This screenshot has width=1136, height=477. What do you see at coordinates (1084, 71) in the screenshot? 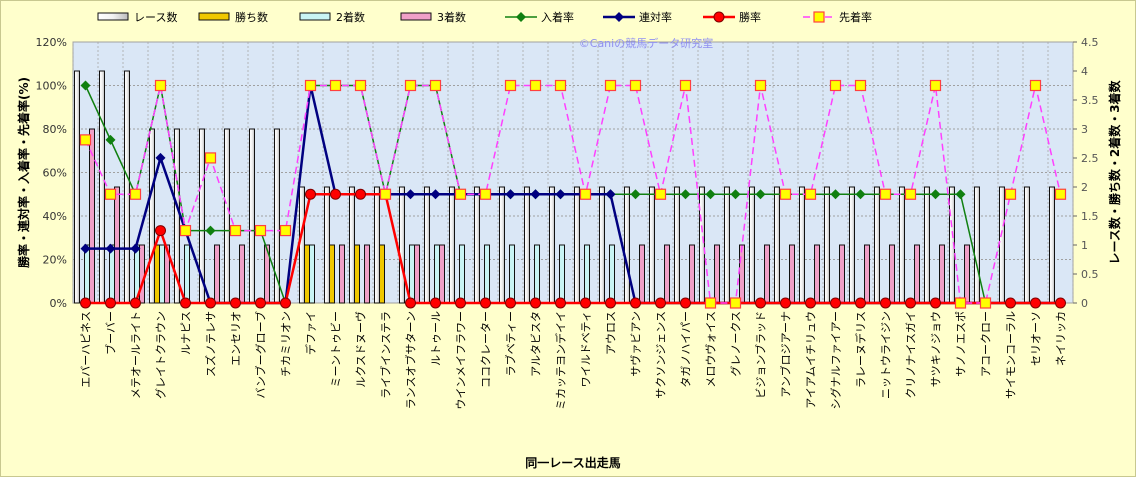
I see `right-tick-label: 4` at bounding box center [1084, 71].